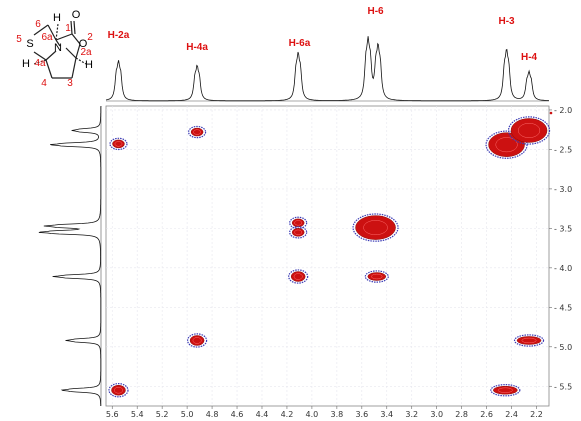  What do you see at coordinates (197, 47) in the screenshot?
I see `peak-label: H-4a` at bounding box center [197, 47].